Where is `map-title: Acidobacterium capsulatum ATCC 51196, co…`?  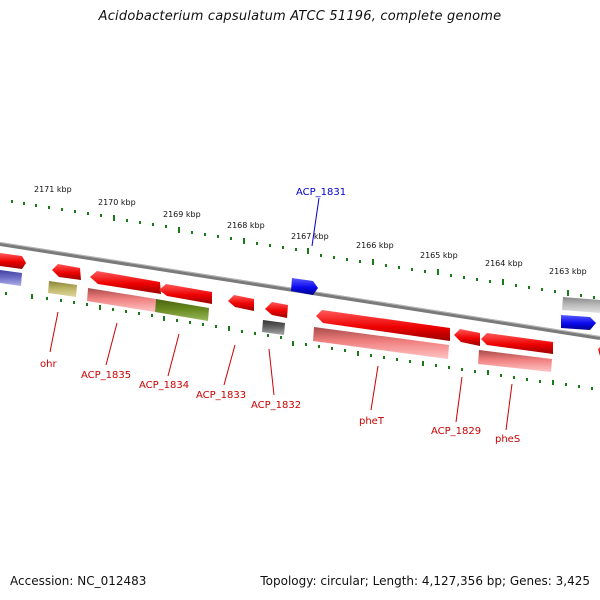 map-title: Acidobacterium capsulatum ATCC 51196, co… is located at coordinates (300, 16).